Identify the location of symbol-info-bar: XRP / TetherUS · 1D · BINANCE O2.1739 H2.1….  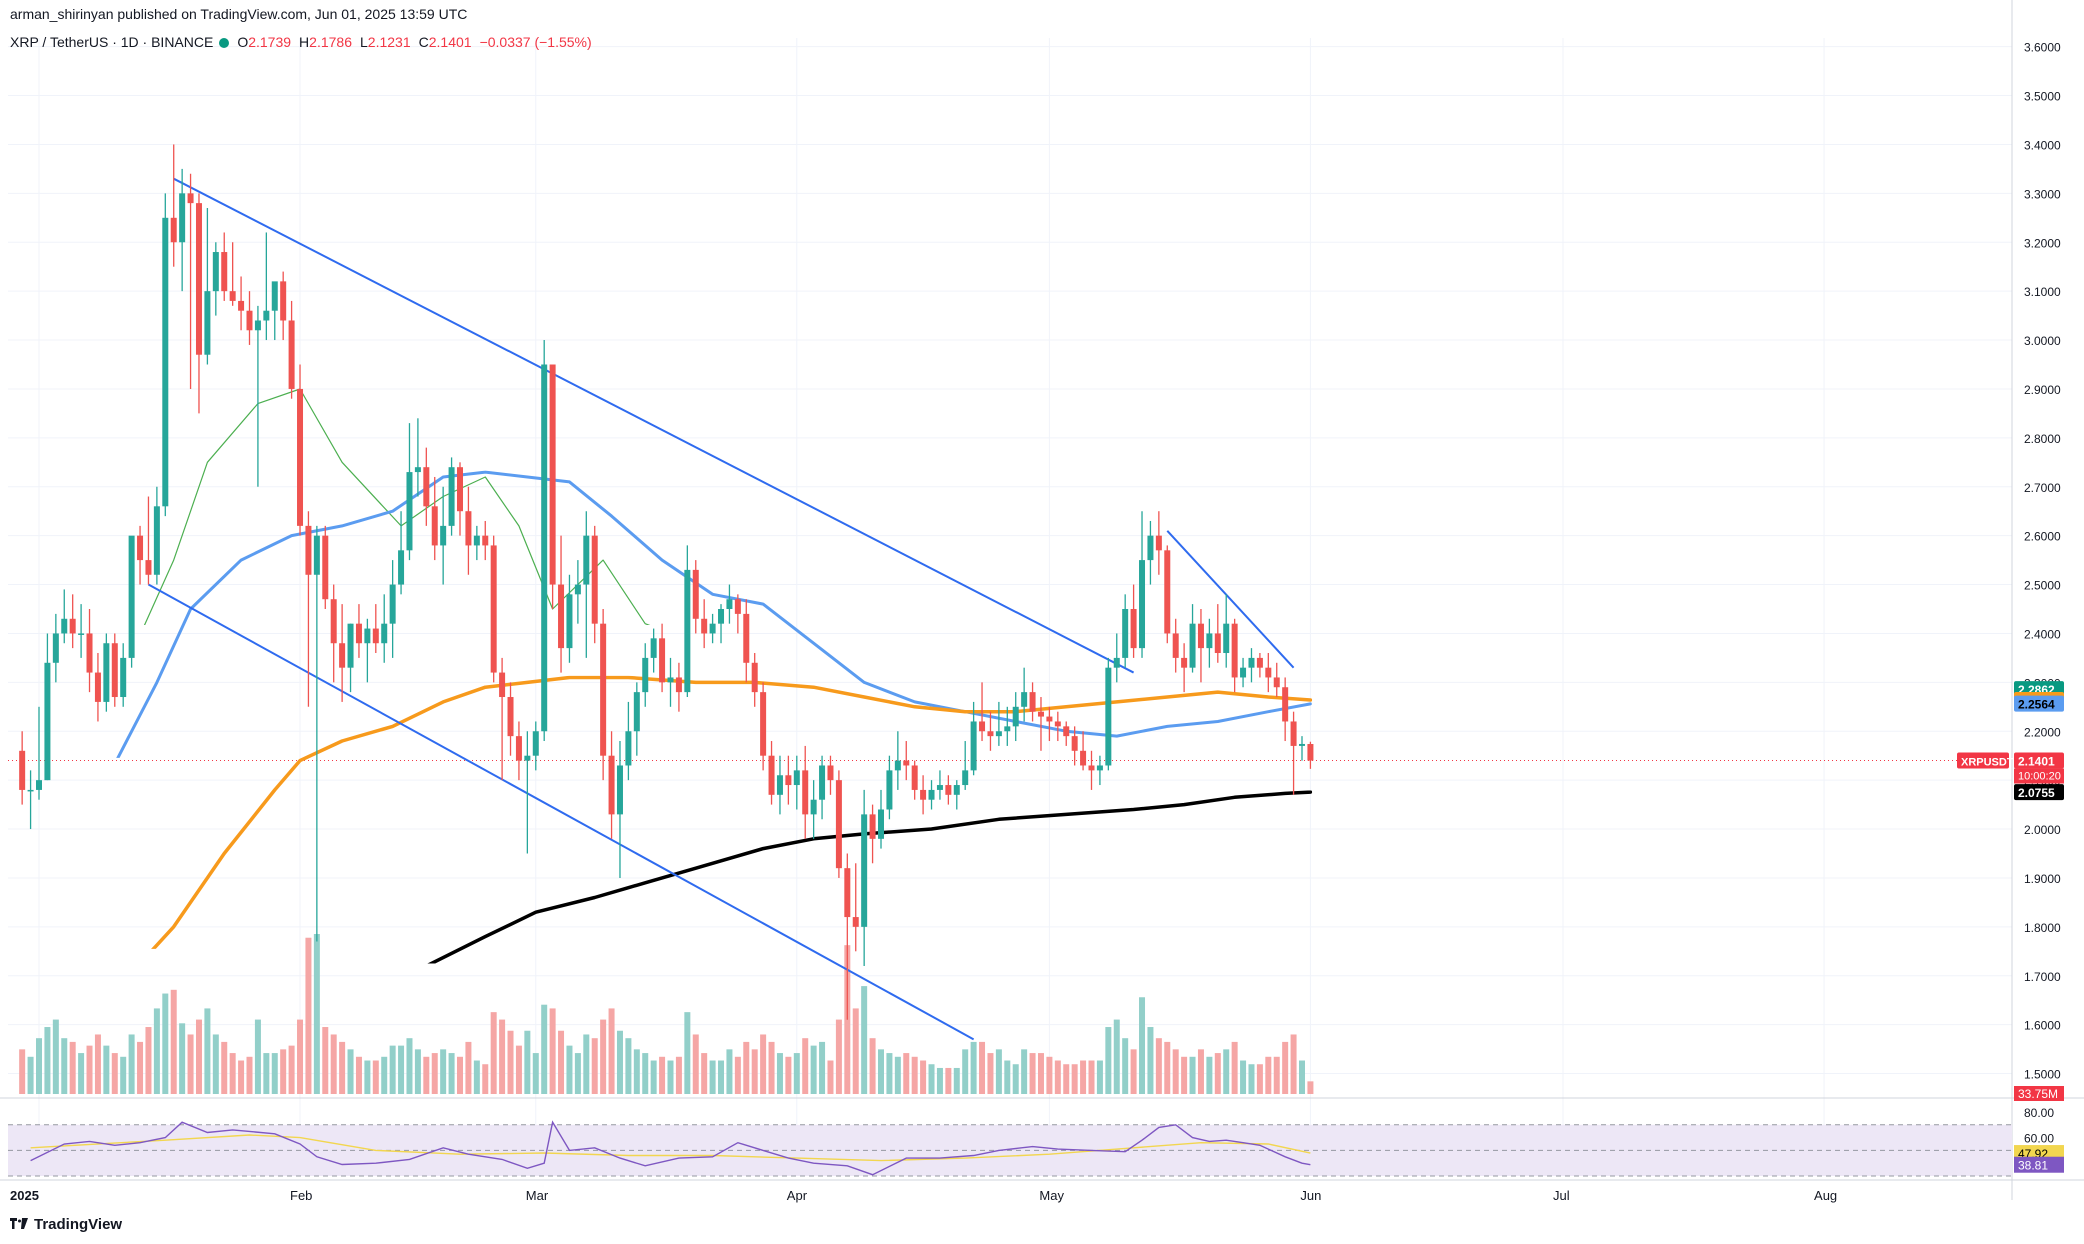
(305, 42).